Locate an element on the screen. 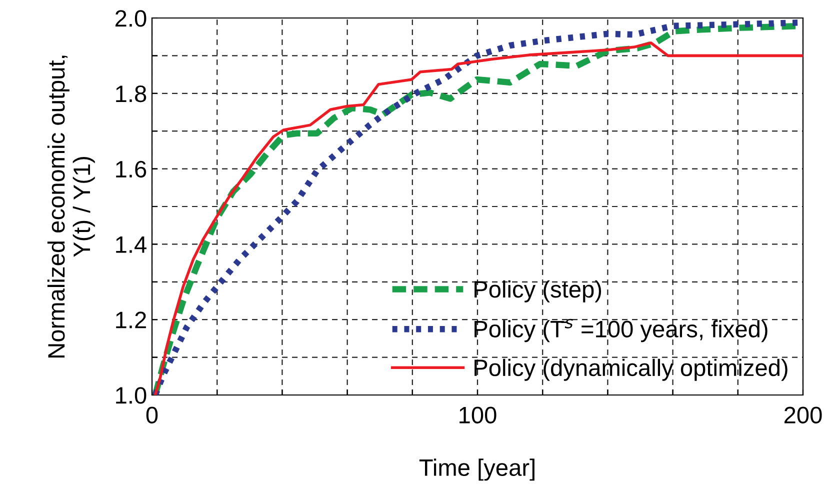 The height and width of the screenshot is (496, 838). x-axis-title: Time [year] is located at coordinates (476, 469).